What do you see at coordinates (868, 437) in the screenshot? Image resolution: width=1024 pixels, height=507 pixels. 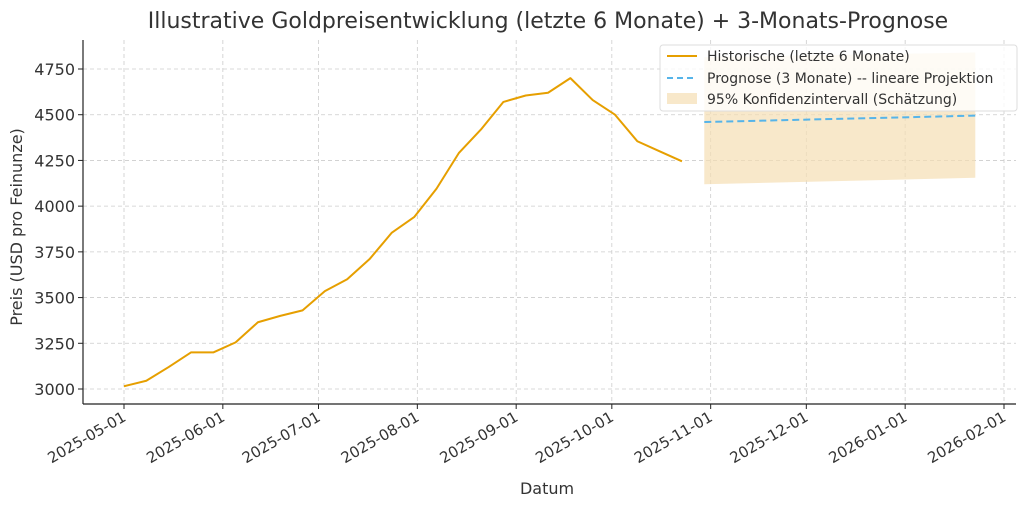 I see `x-tick-label: 2026-01-01` at bounding box center [868, 437].